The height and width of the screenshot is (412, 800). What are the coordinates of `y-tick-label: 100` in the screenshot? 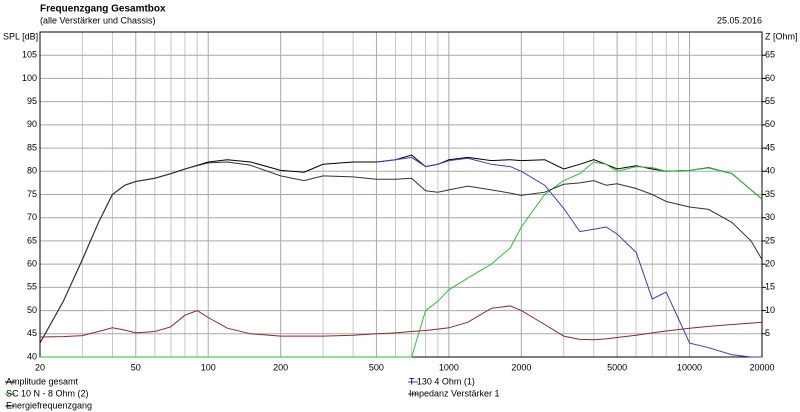 It's located at (29, 78).